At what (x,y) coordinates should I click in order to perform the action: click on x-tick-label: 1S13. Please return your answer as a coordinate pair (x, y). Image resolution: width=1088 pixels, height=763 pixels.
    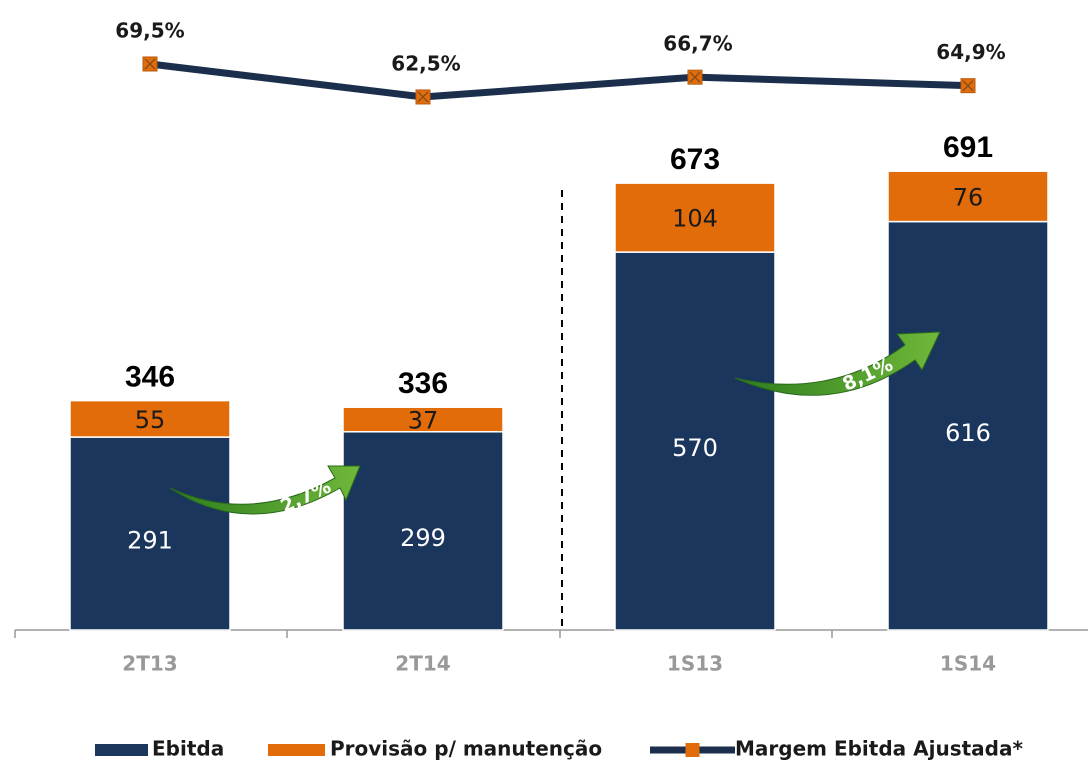
    Looking at the image, I should click on (695, 664).